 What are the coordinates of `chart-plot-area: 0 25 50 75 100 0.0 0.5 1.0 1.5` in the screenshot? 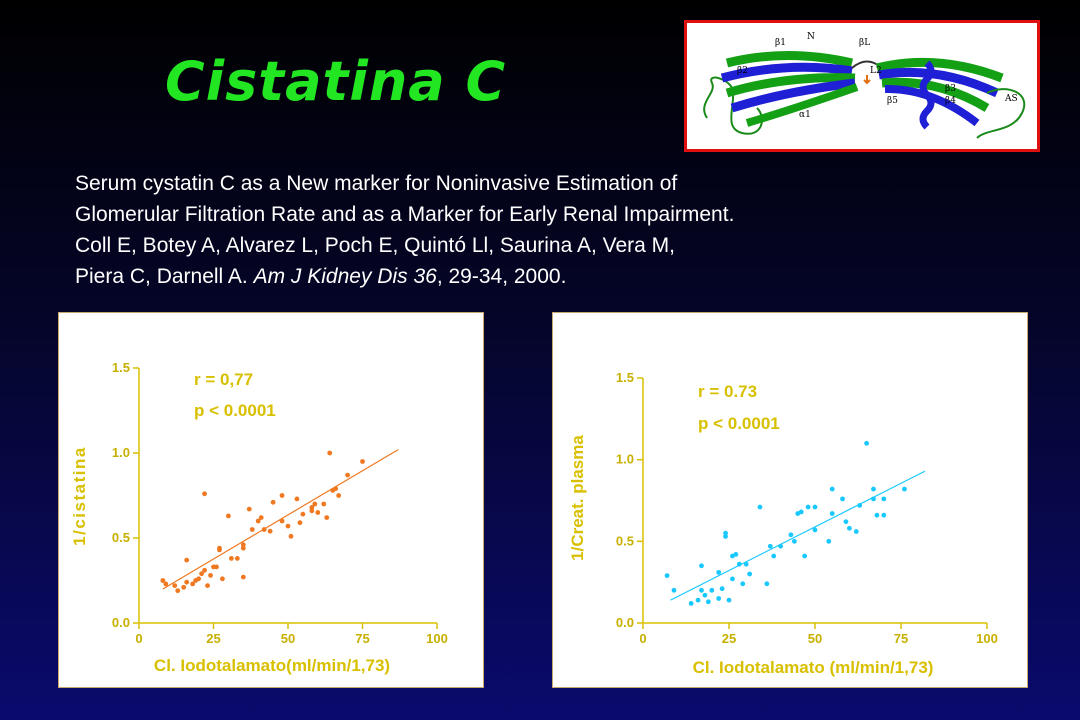 It's located at (807, 508).